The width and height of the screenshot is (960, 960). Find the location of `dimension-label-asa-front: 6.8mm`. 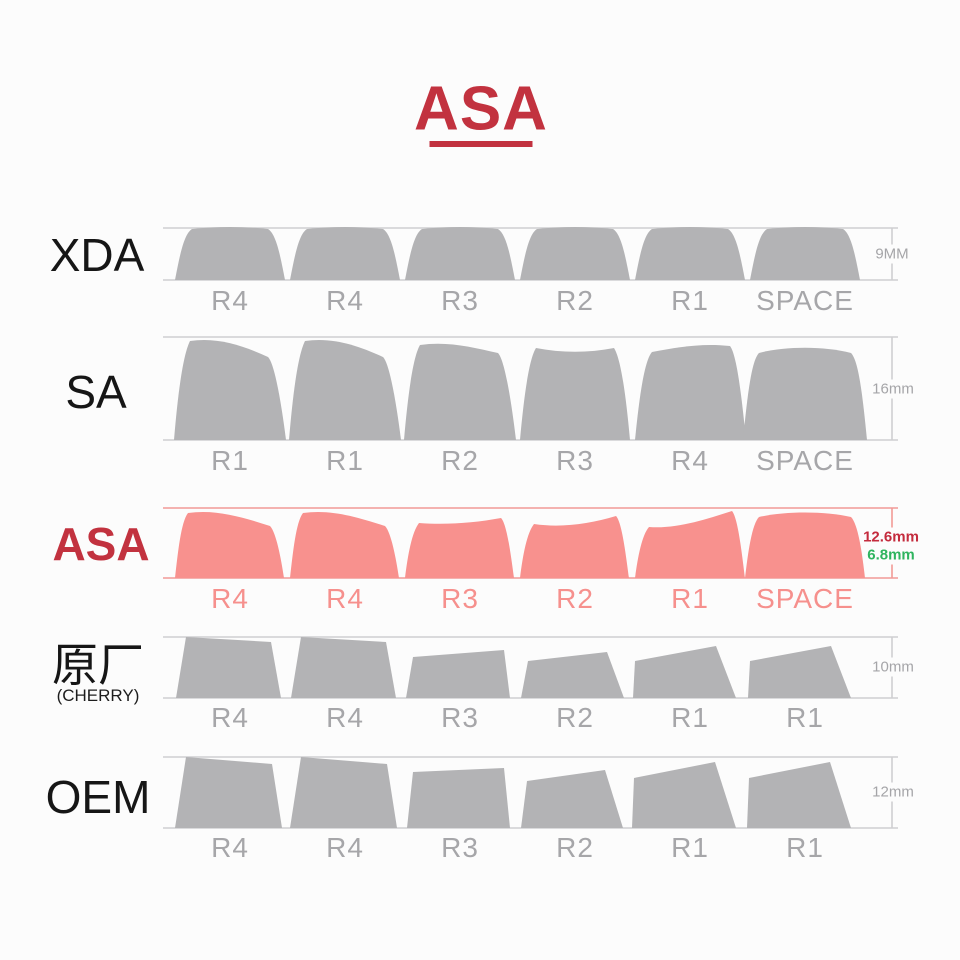

dimension-label-asa-front: 6.8mm is located at coordinates (891, 555).